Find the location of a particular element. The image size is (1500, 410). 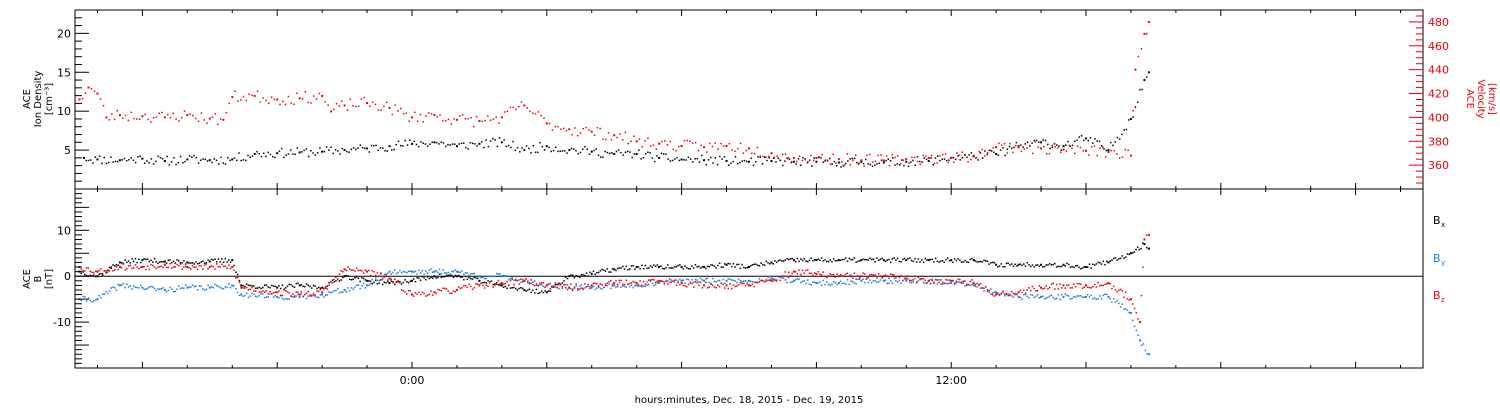

density-point is located at coordinates (614, 153).